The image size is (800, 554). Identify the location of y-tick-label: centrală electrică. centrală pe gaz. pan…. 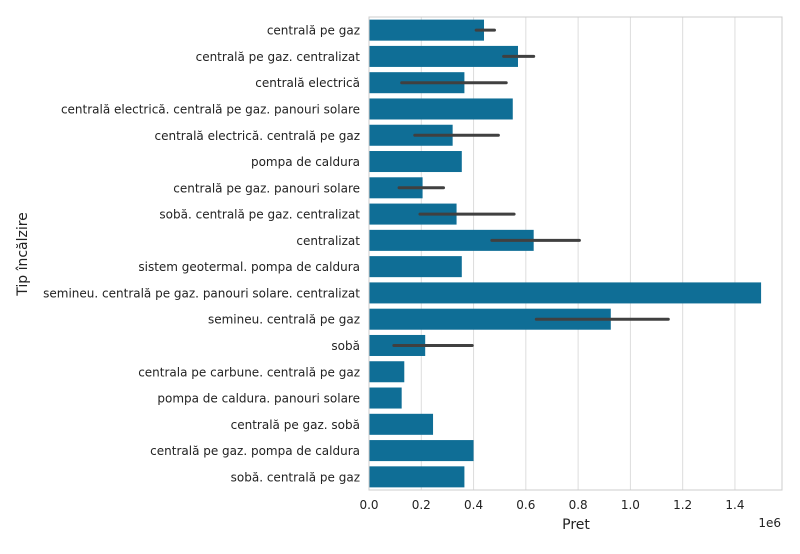
(210, 109).